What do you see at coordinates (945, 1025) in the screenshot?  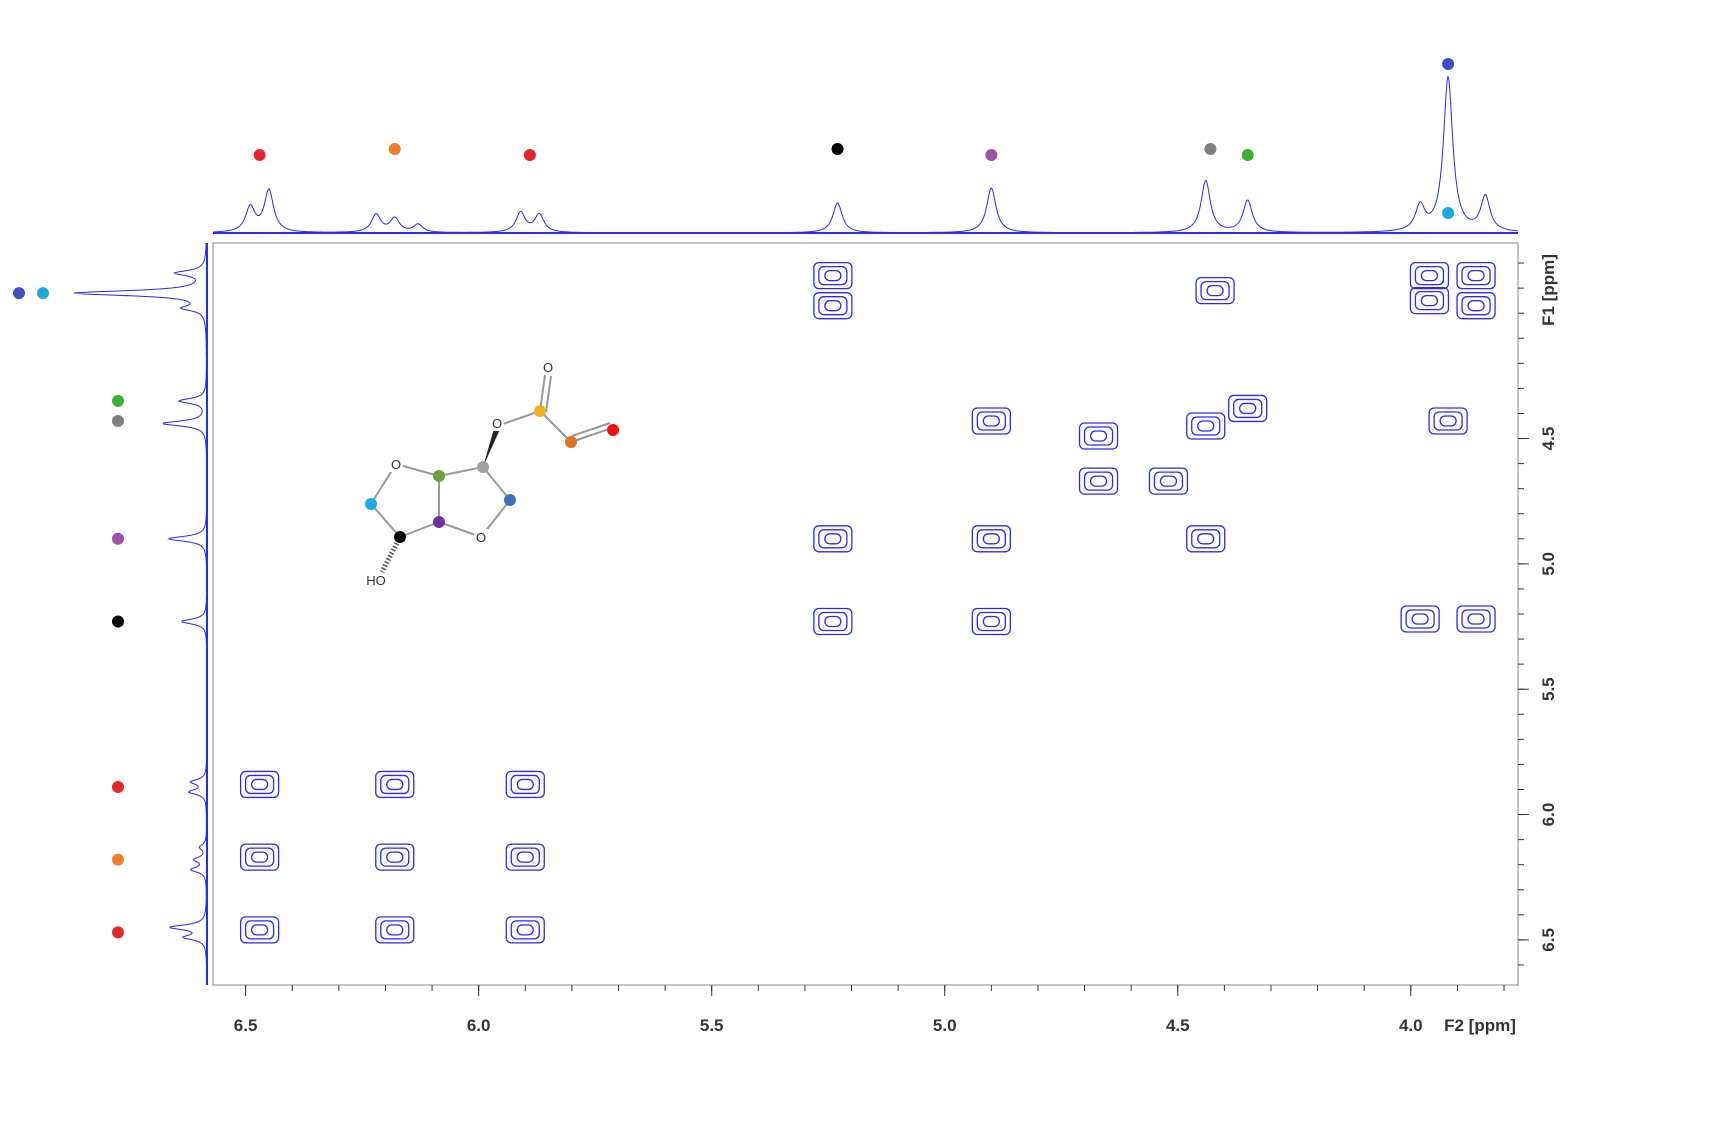 I see `x-tick-label: 5.0` at bounding box center [945, 1025].